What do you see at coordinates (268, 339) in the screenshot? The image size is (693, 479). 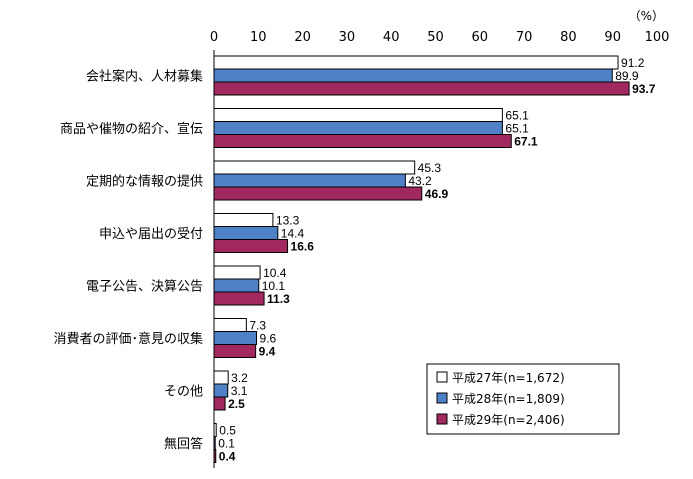 I see `data-label: 9.6` at bounding box center [268, 339].